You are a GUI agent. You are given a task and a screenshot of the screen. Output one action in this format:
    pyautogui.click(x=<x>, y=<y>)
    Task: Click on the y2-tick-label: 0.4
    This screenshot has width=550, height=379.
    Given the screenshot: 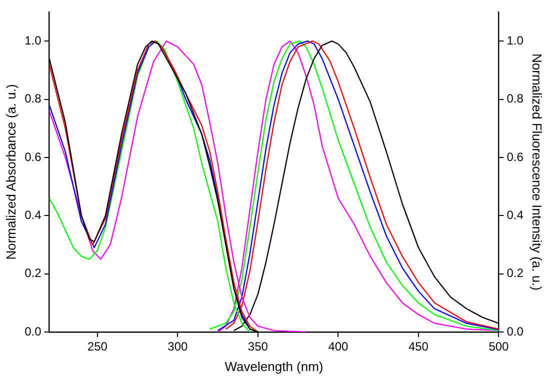 What is the action you would take?
    pyautogui.click(x=515, y=215)
    